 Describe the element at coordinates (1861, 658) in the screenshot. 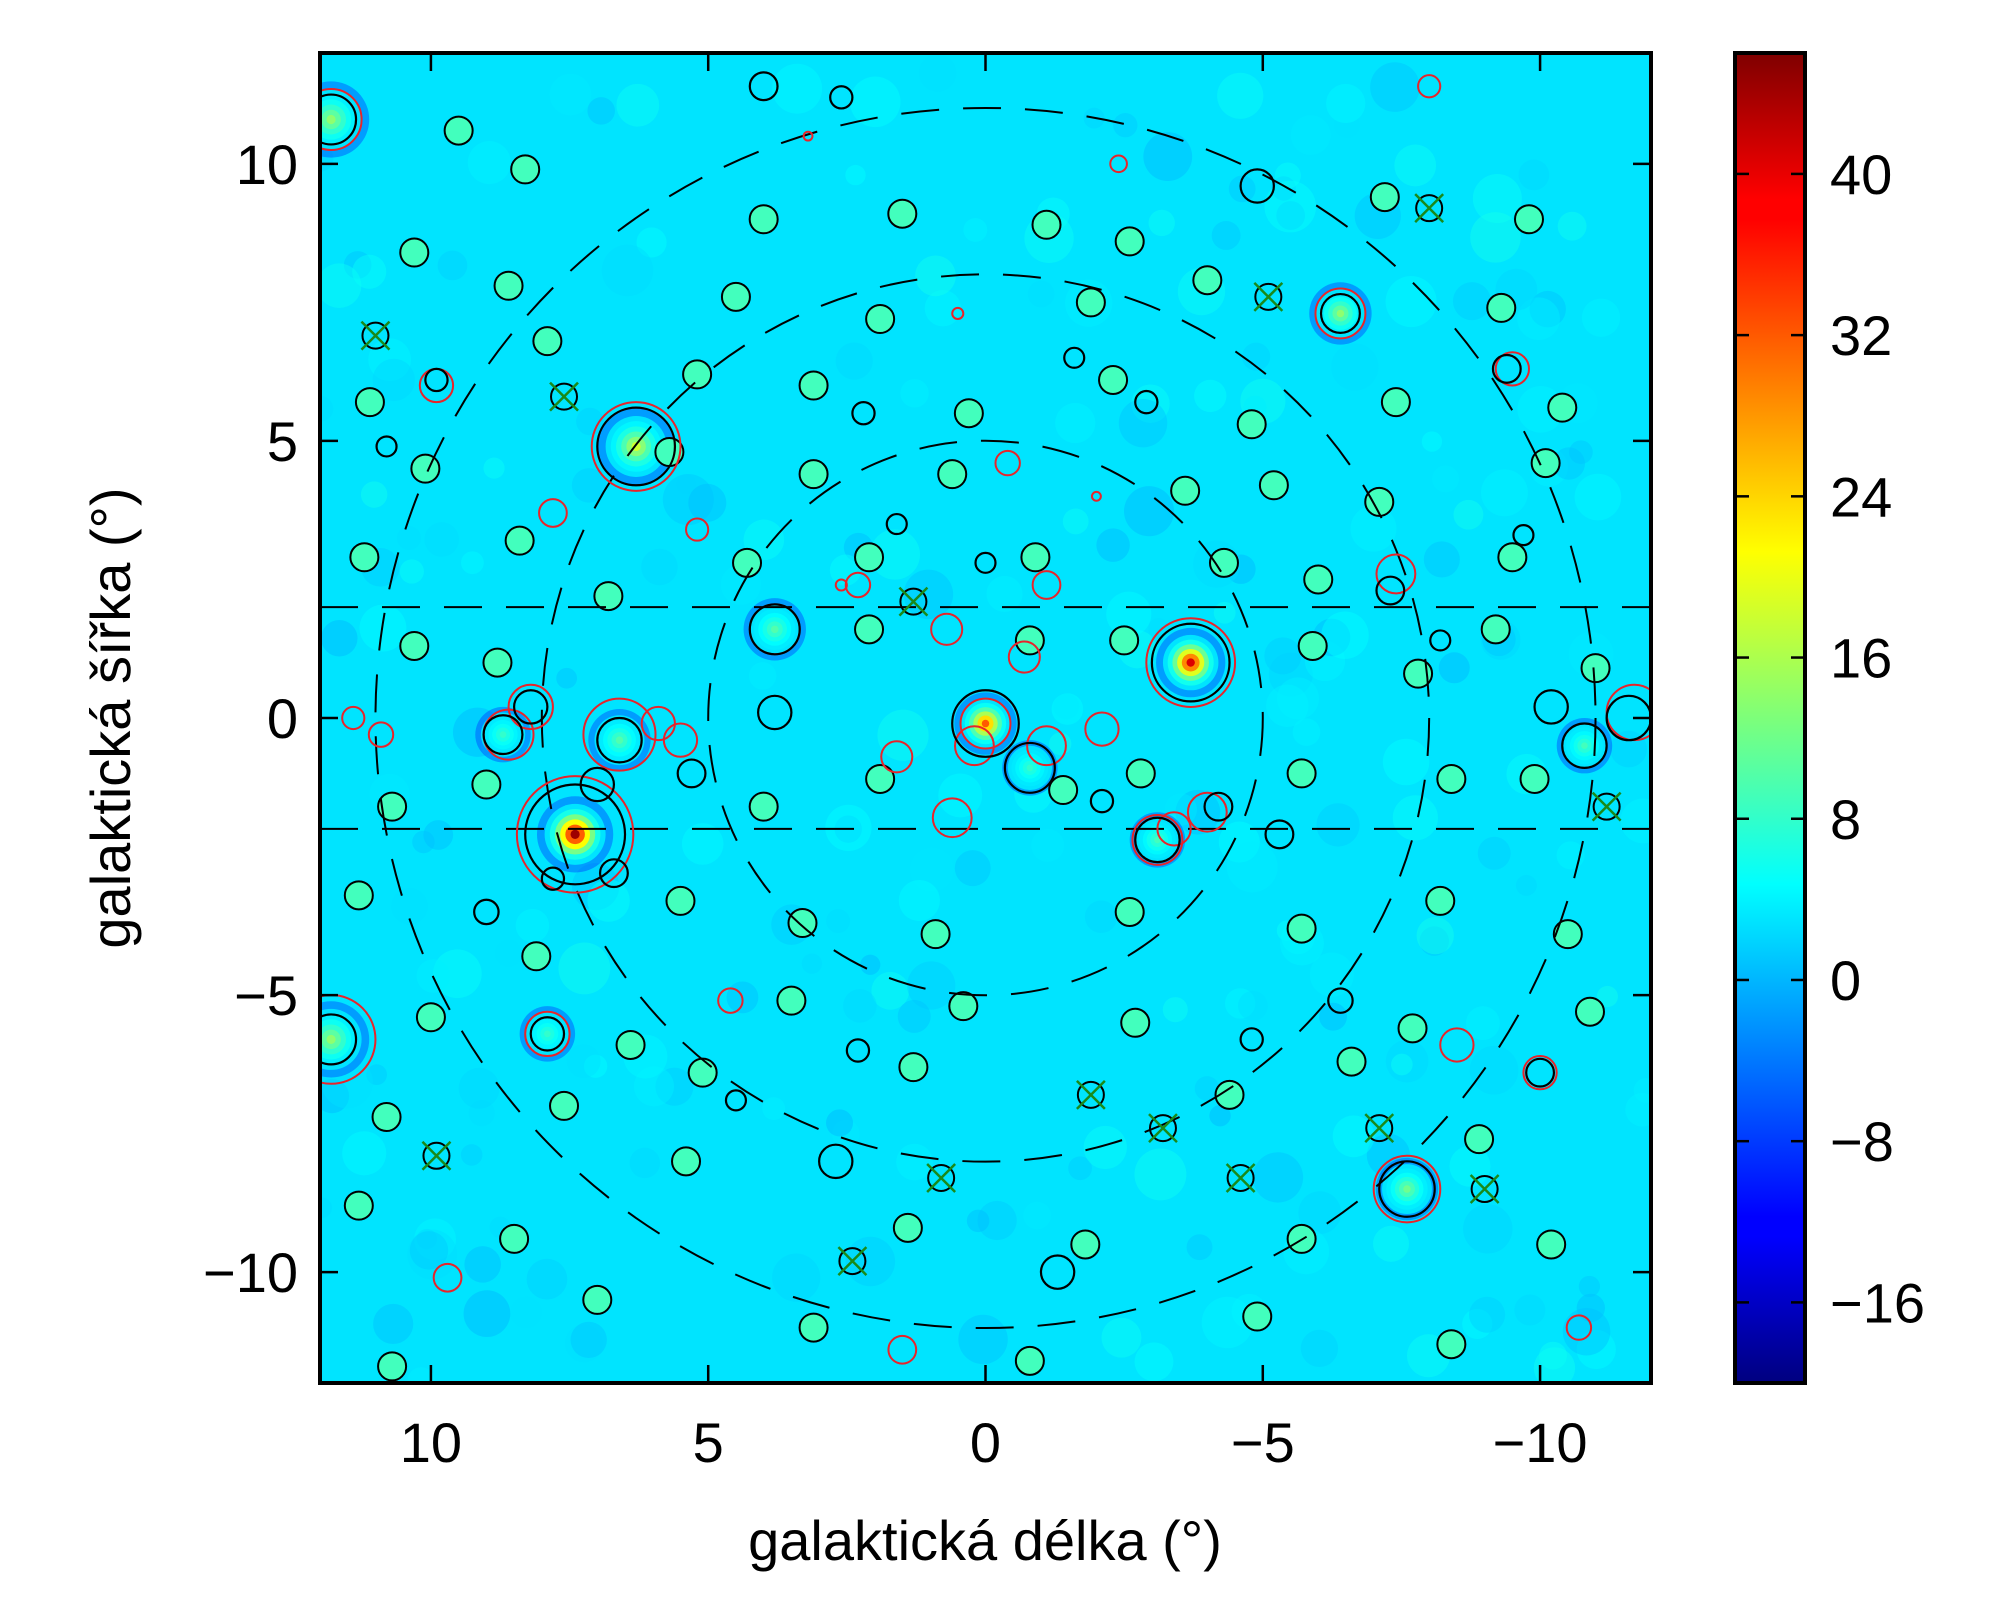

I see `colorbar-tick-label: 16` at that location.